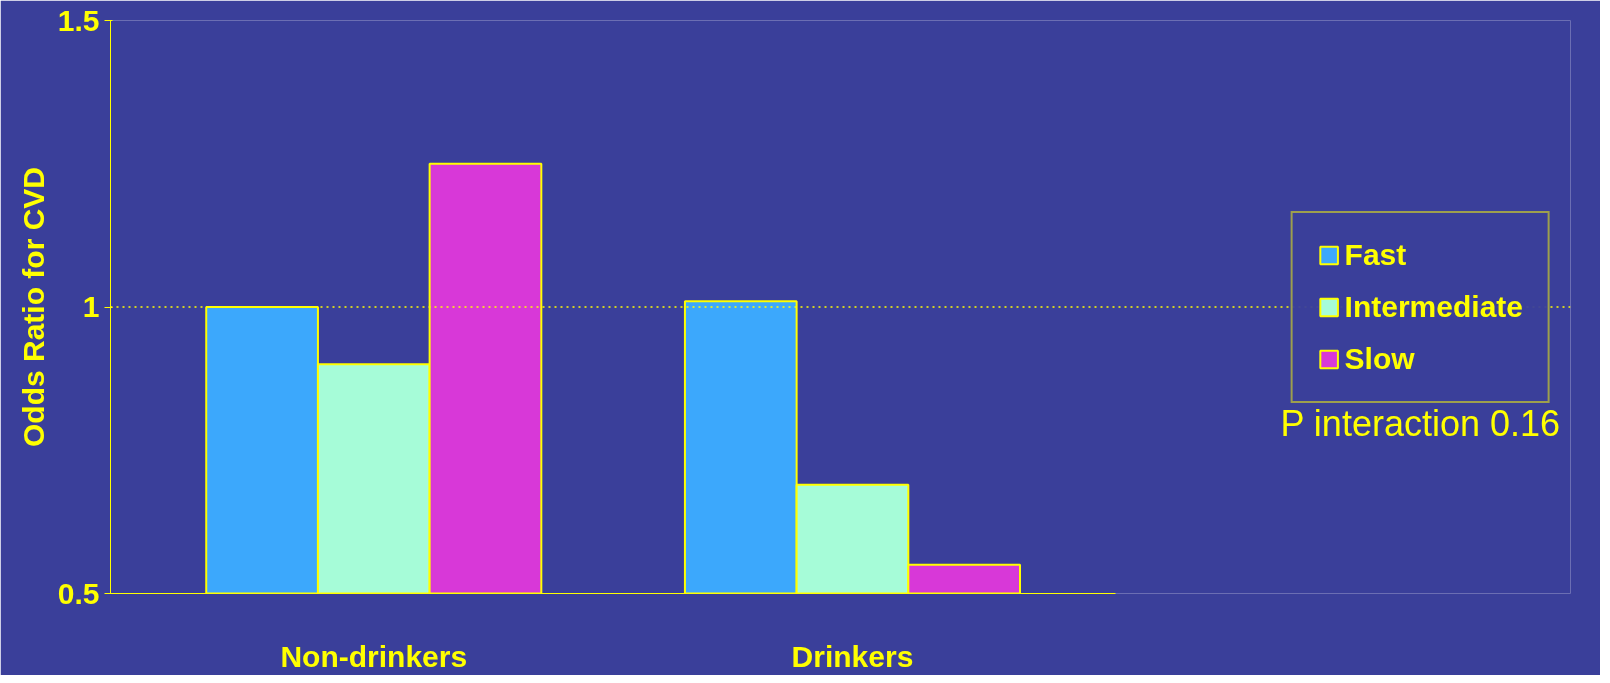  Describe the element at coordinates (1375, 254) in the screenshot. I see `legend-label: Fast` at that location.